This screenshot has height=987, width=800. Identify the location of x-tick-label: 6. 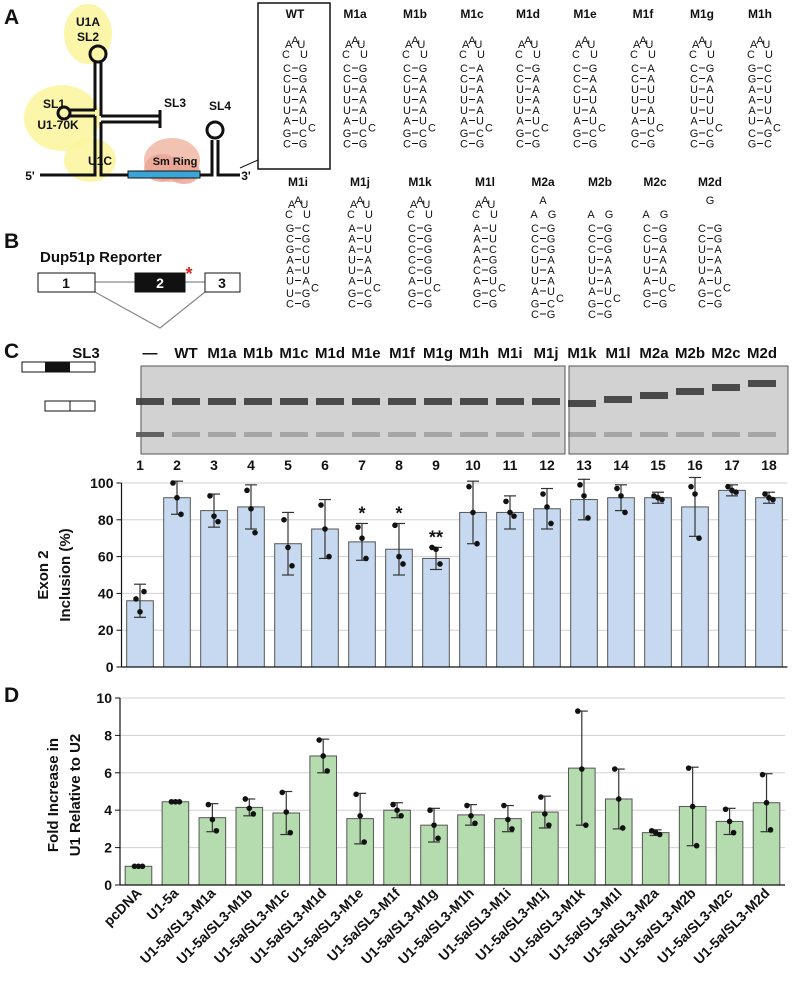
(325, 465).